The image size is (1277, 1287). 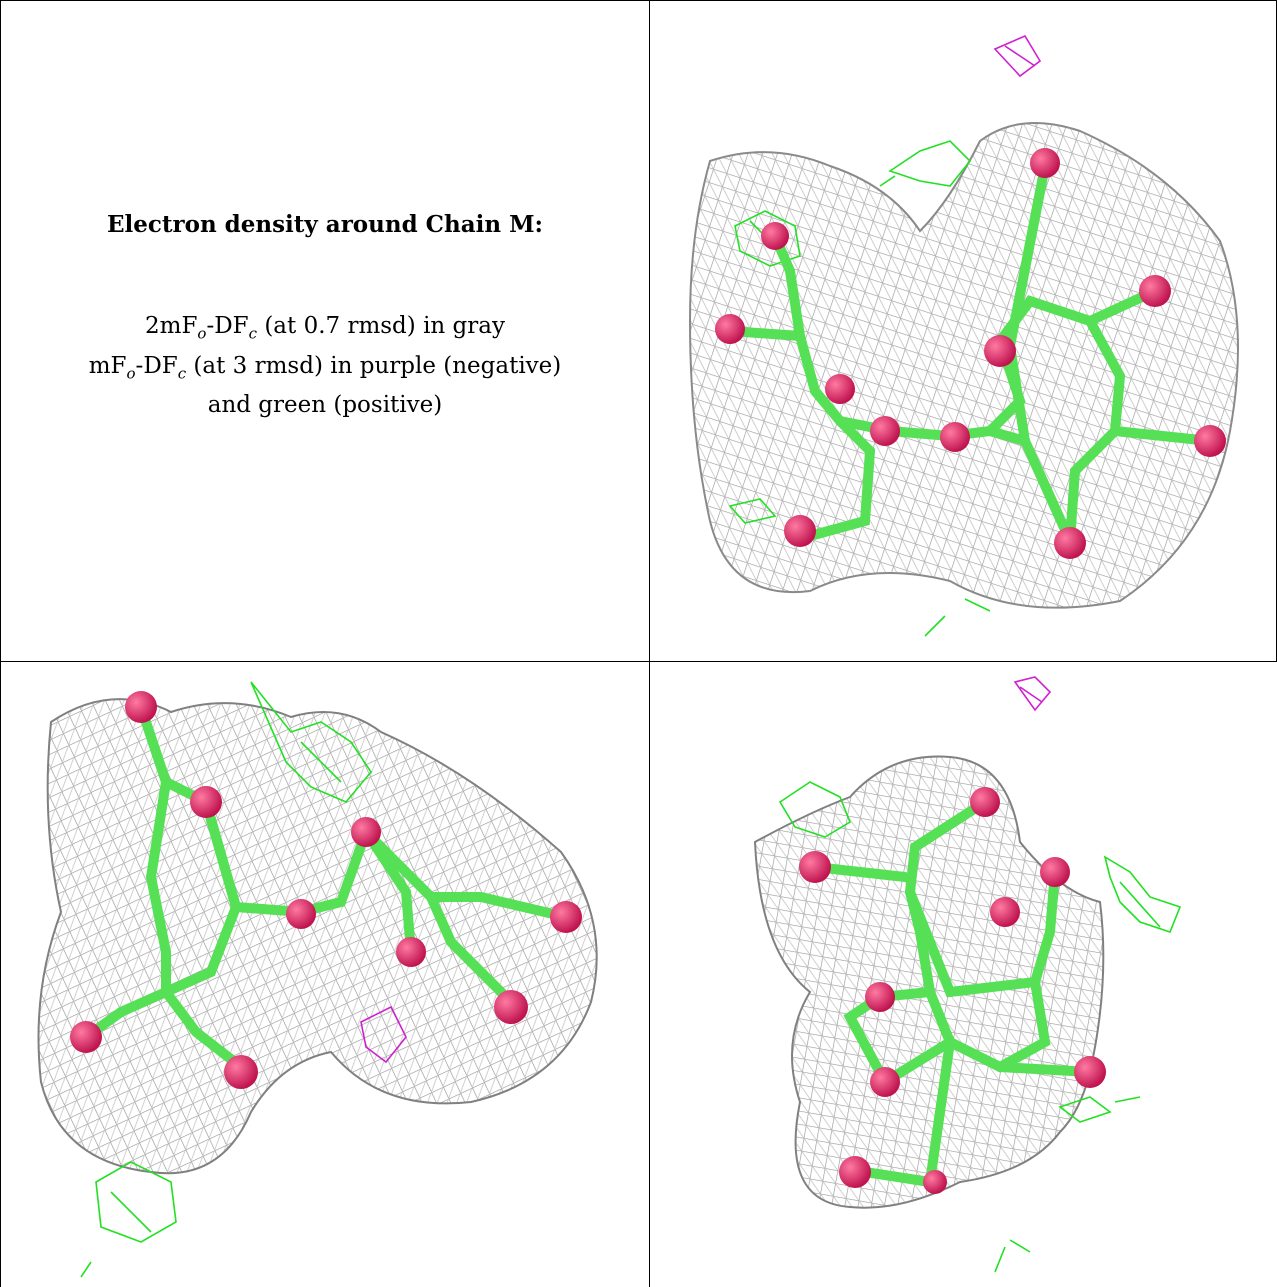 I want to click on caption-line-colors: and green (positive), so click(x=325, y=405).